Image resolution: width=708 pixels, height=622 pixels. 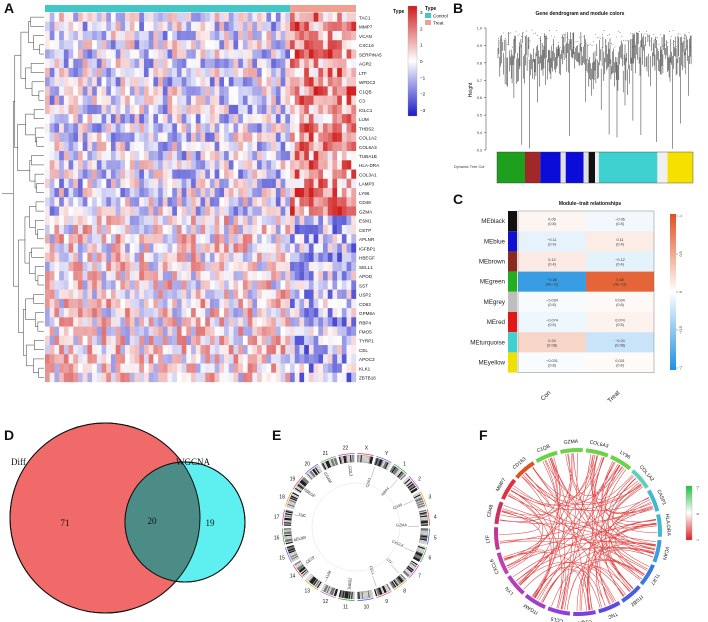 I want to click on panel-label-b: B, so click(x=458, y=8).